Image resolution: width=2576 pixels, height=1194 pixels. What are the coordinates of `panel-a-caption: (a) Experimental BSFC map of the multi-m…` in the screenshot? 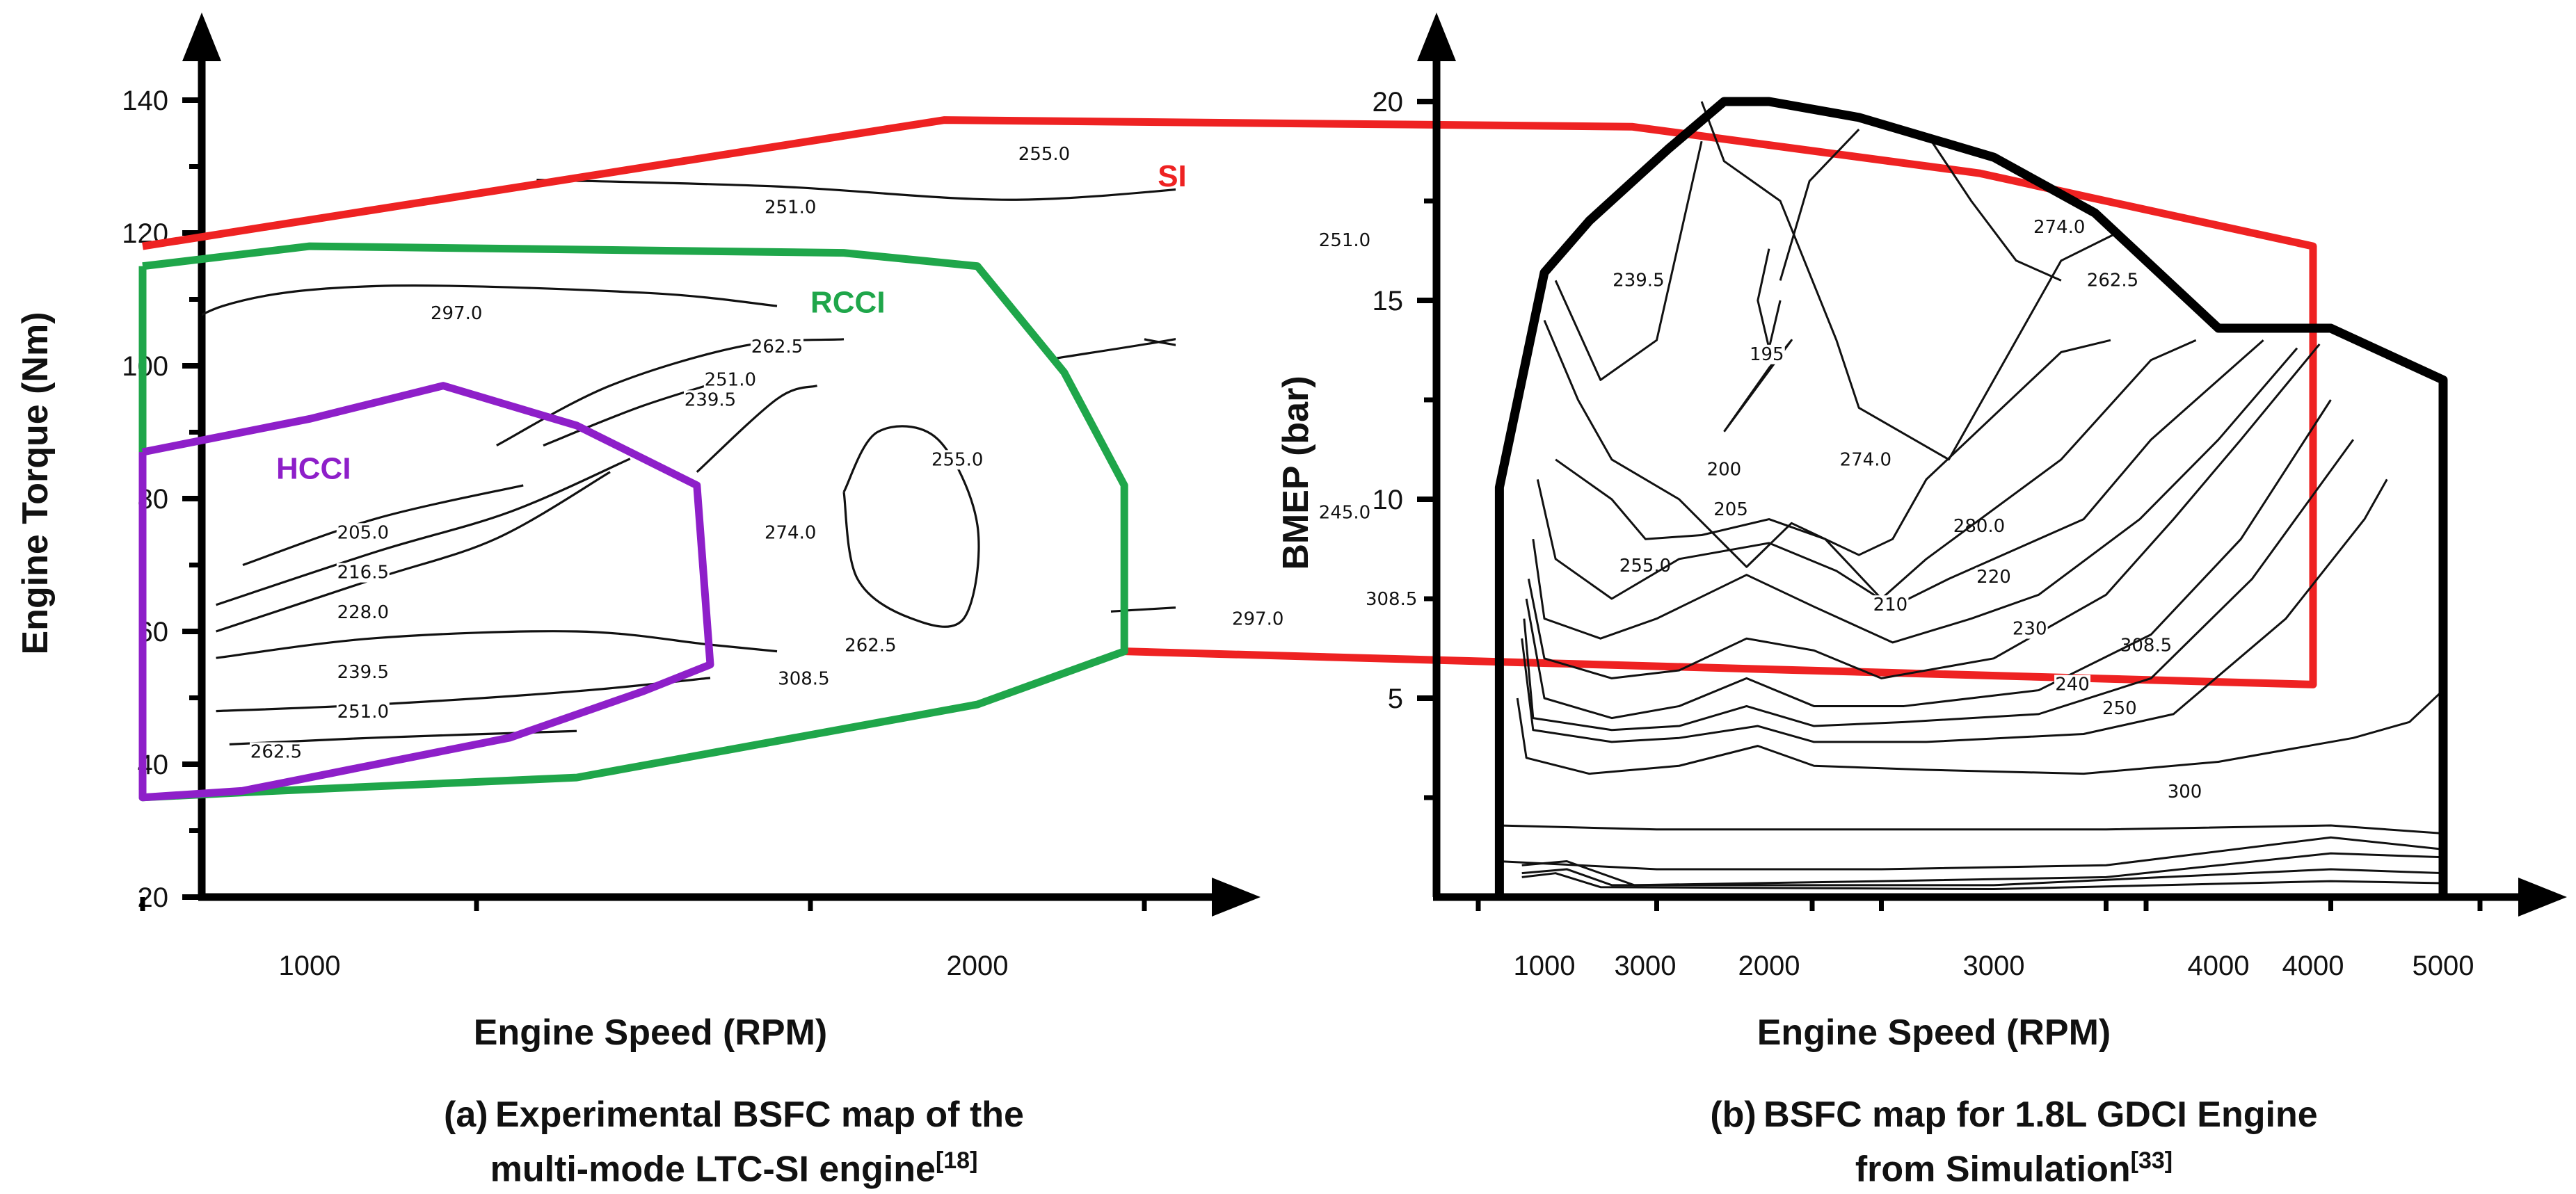 It's located at (734, 1142).